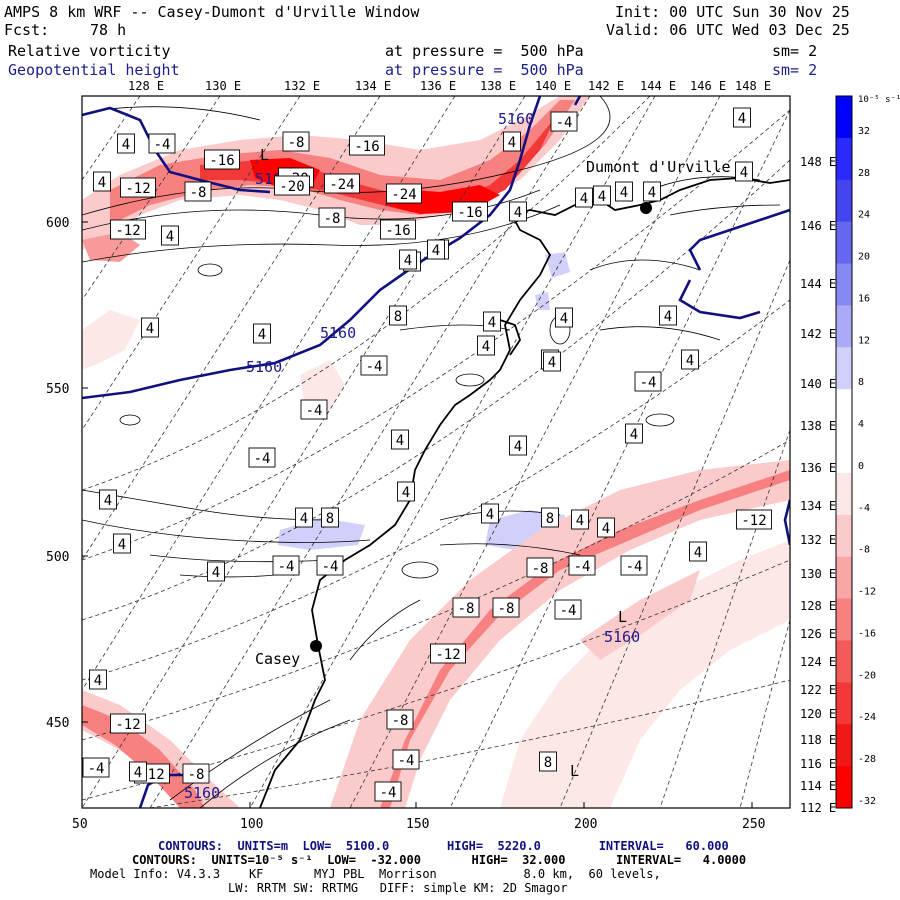 The width and height of the screenshot is (900, 900). I want to click on right-lon-label: 128 E, so click(818, 606).